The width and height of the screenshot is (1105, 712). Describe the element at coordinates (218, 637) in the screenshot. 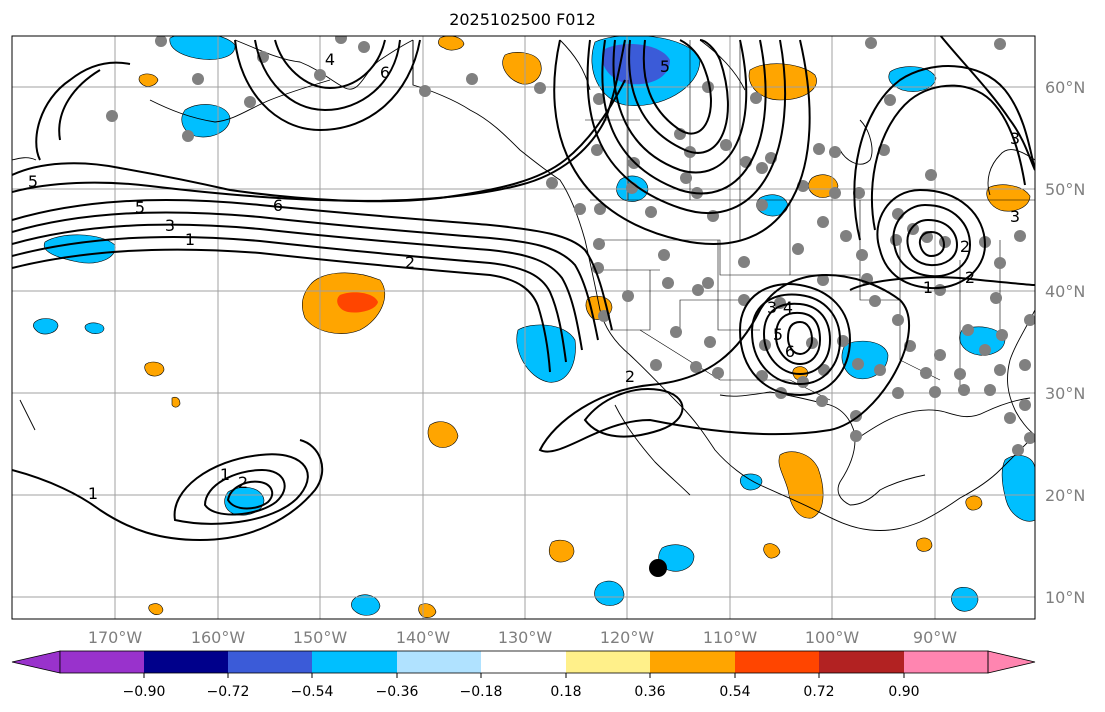

I see `longitude-label: 160°W` at that location.